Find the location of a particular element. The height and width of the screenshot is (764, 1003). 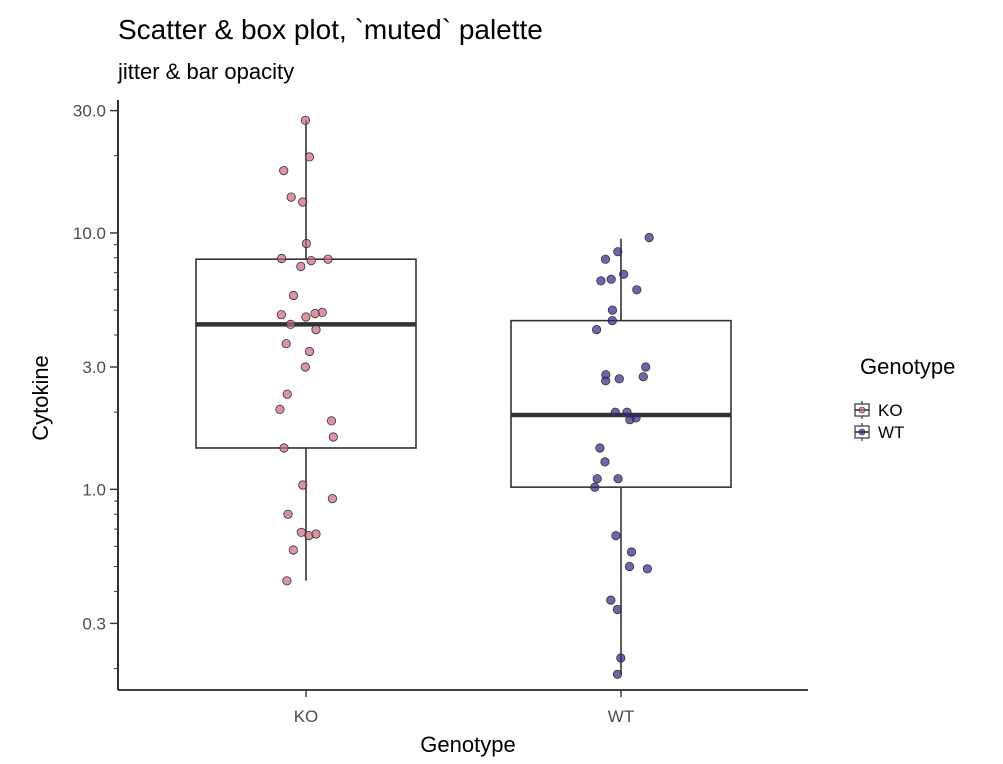

x-axis: KO WT is located at coordinates (463, 707).